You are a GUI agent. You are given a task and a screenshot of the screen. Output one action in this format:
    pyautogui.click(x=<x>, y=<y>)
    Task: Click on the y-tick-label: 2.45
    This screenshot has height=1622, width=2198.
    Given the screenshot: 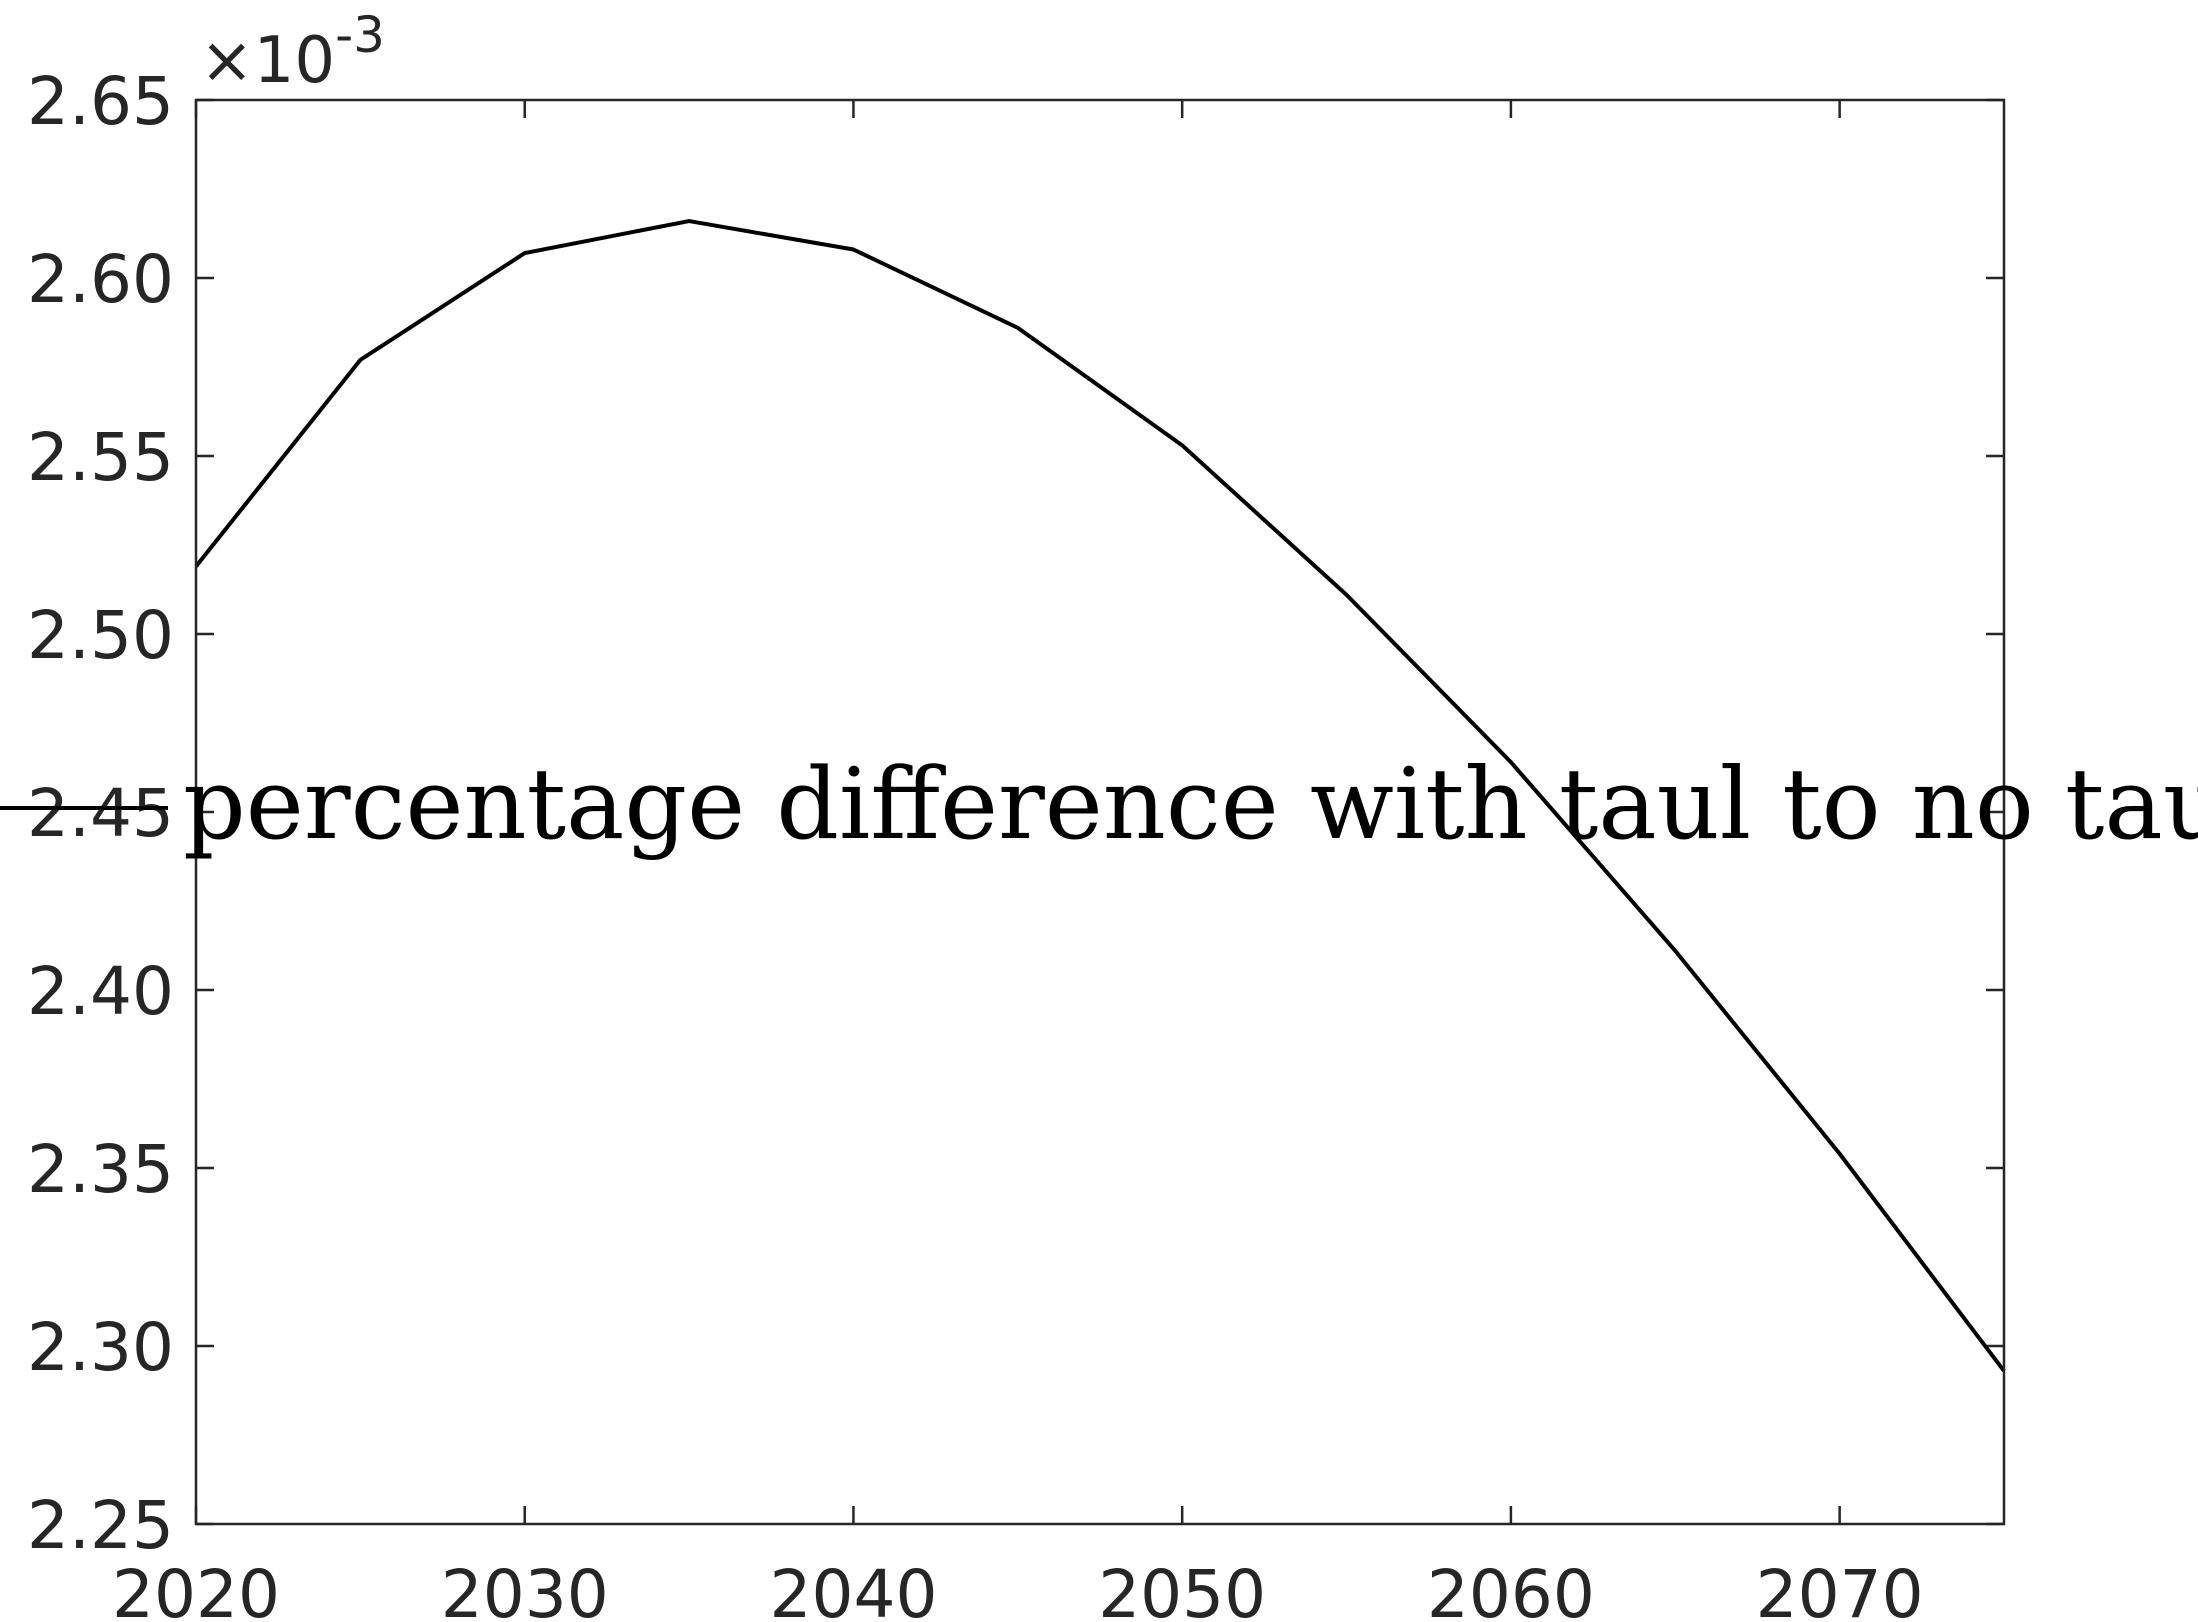 What is the action you would take?
    pyautogui.click(x=100, y=813)
    